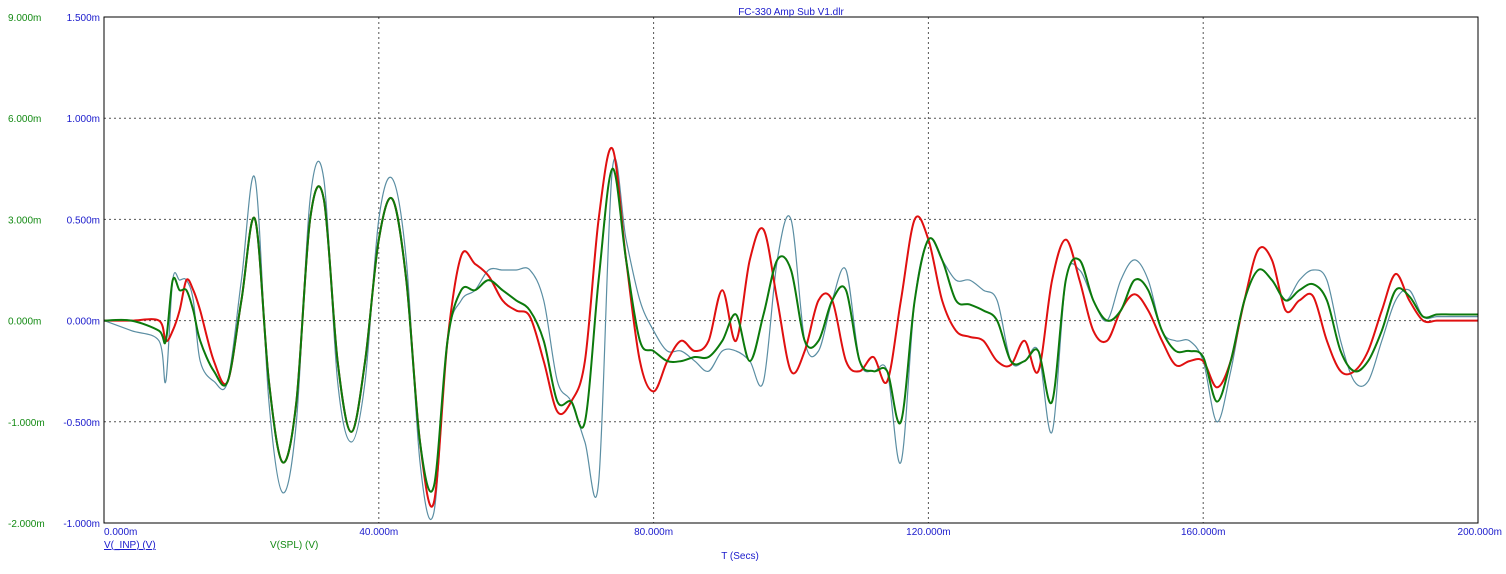  What do you see at coordinates (83, 18) in the screenshot?
I see `y-tick-inner: 1.500m` at bounding box center [83, 18].